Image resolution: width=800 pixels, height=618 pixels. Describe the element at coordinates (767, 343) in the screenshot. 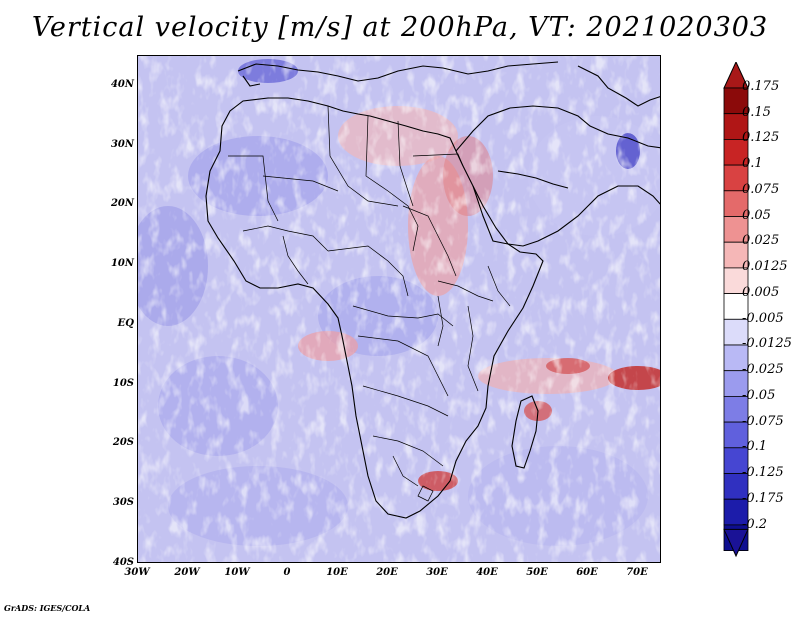

I see `colorbar-label: -0.0125` at that location.